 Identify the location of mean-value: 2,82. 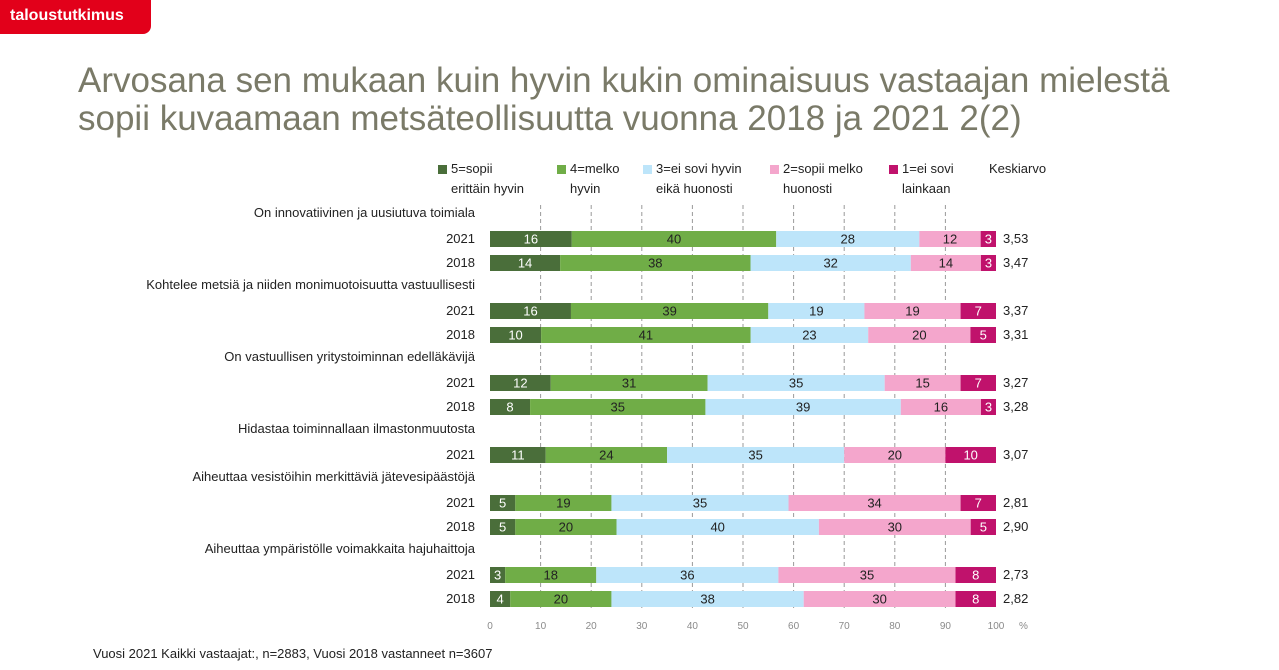
(1016, 598).